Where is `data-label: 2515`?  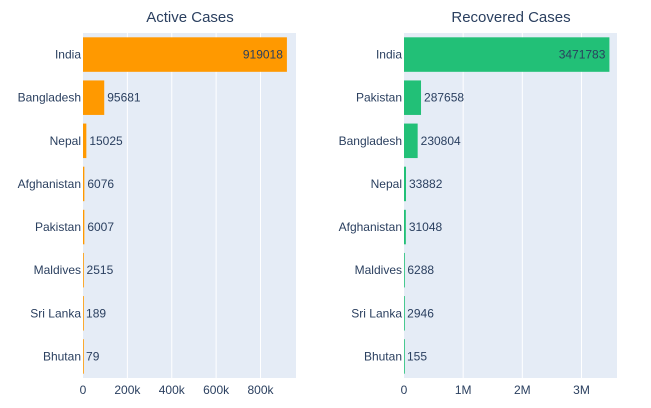 data-label: 2515 is located at coordinates (100, 270).